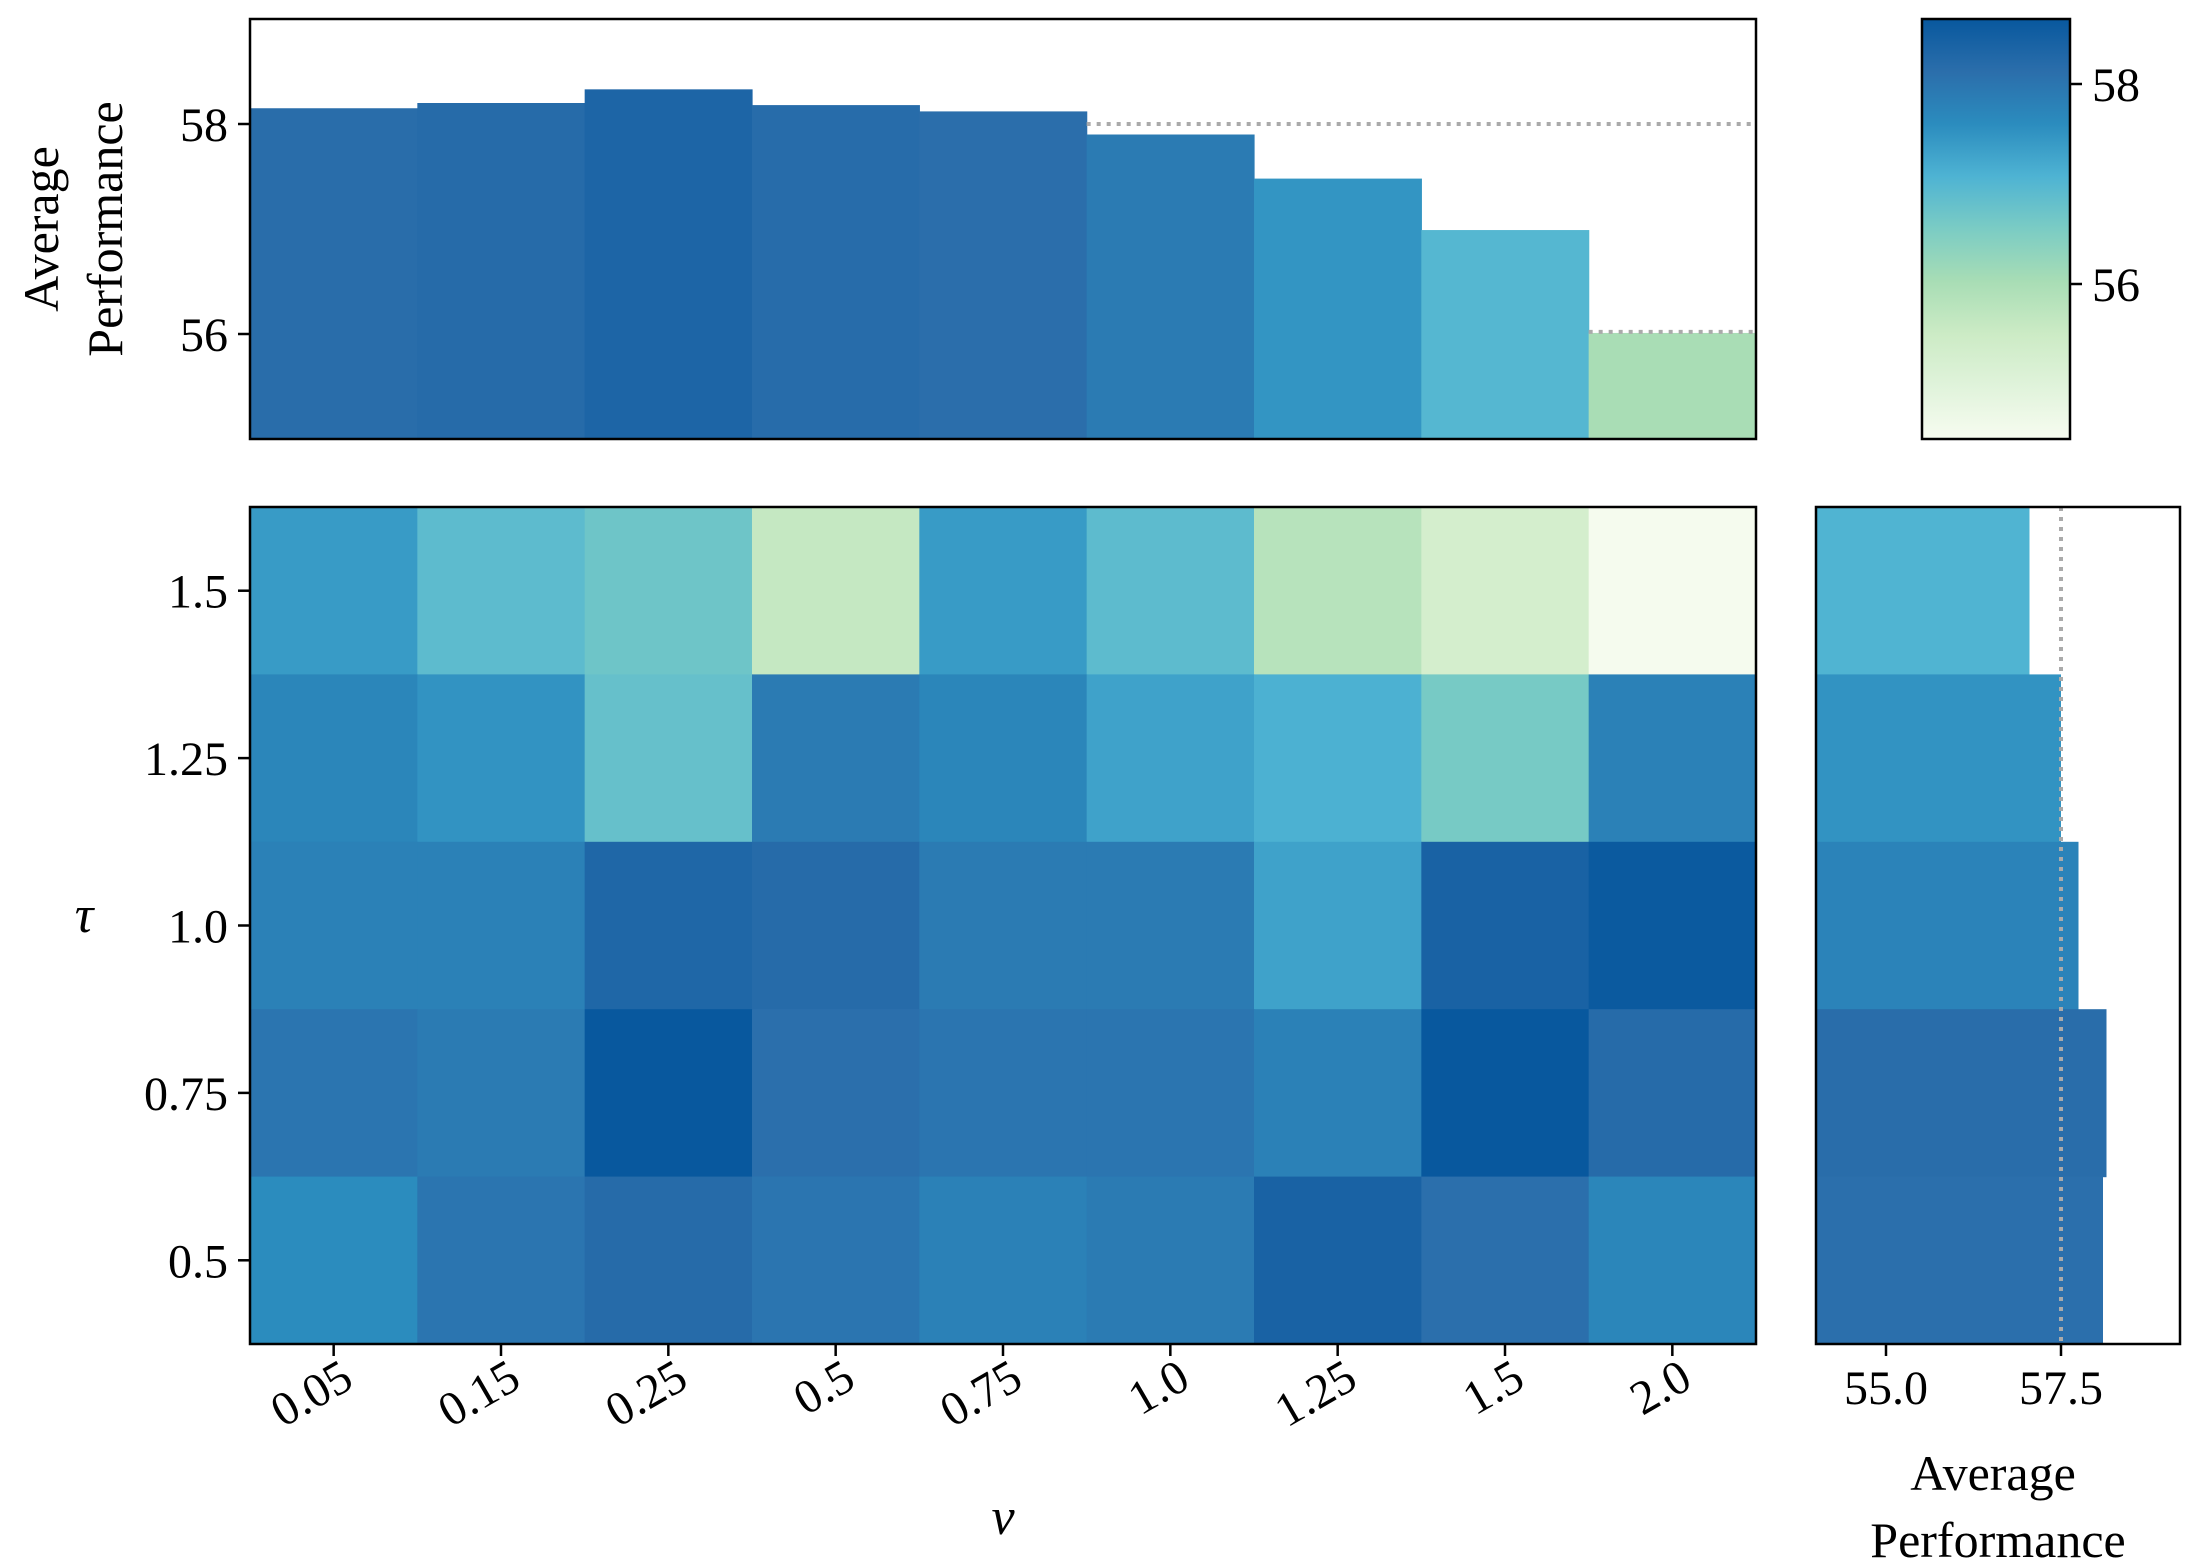 This screenshot has height=1568, width=2192. What do you see at coordinates (2061, 1388) in the screenshot?
I see `right-x-tick-label: 57.5` at bounding box center [2061, 1388].